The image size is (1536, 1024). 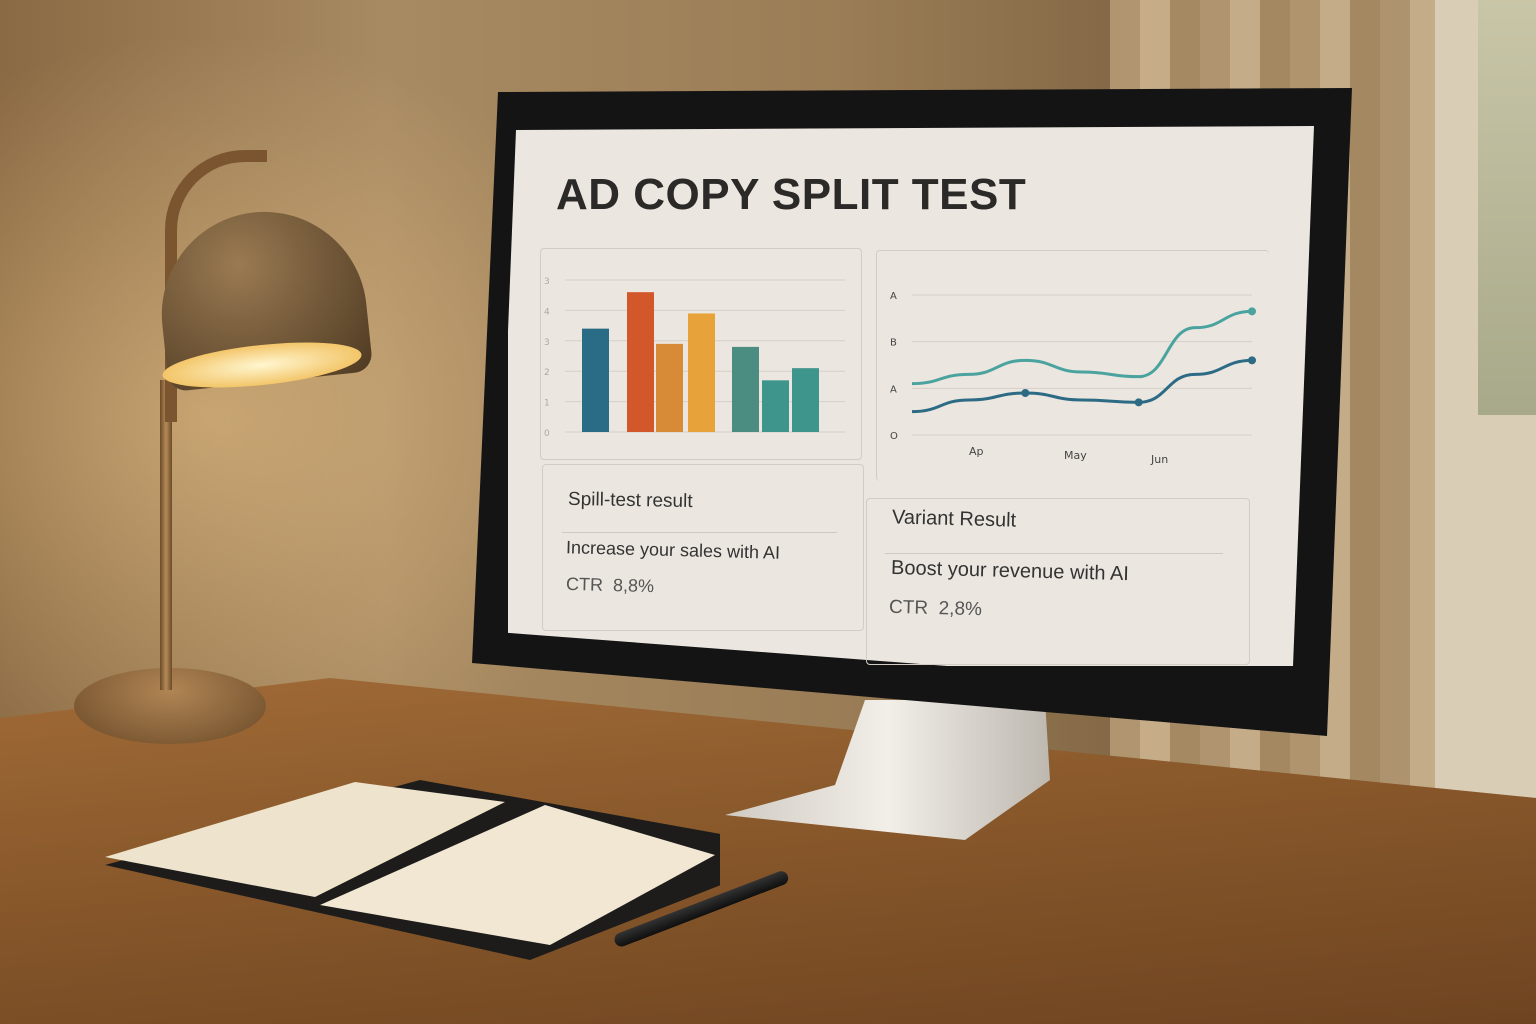 What do you see at coordinates (954, 519) in the screenshot?
I see `result-heading: Variant Result` at bounding box center [954, 519].